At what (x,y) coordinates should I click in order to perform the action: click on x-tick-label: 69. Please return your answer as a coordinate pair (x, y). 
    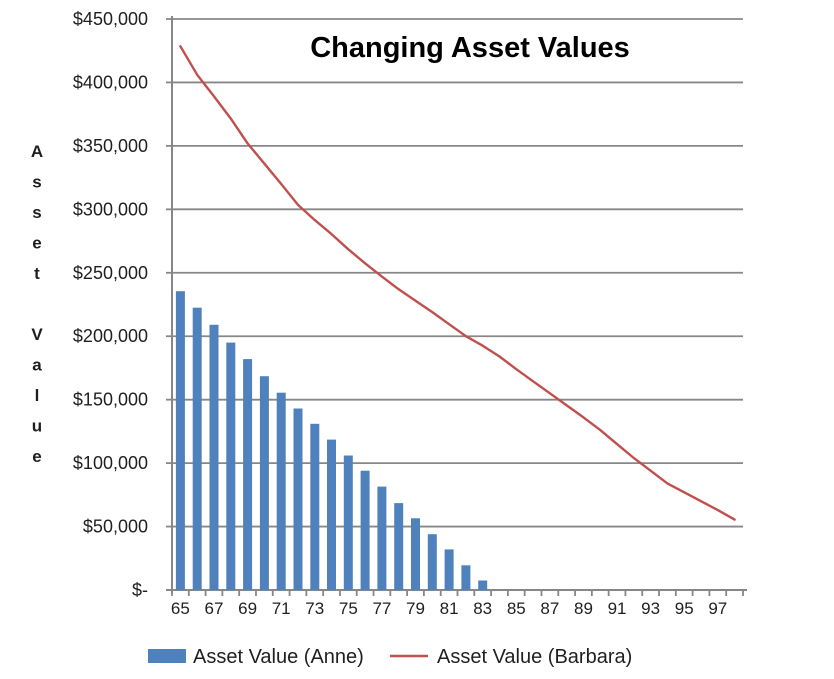
    Looking at the image, I should click on (247, 608).